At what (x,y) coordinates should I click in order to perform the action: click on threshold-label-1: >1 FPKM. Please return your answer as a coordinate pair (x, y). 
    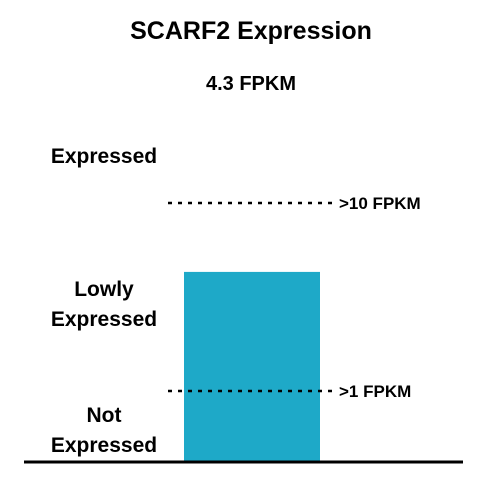
    Looking at the image, I should click on (375, 391).